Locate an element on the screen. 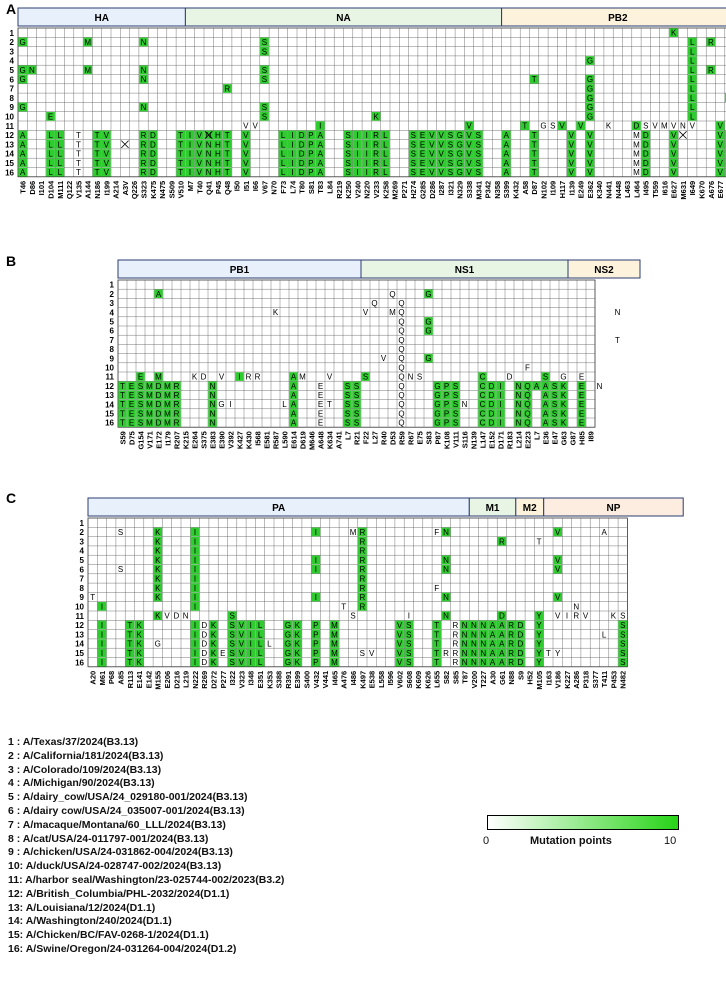  column-label: L655 is located at coordinates (437, 679).